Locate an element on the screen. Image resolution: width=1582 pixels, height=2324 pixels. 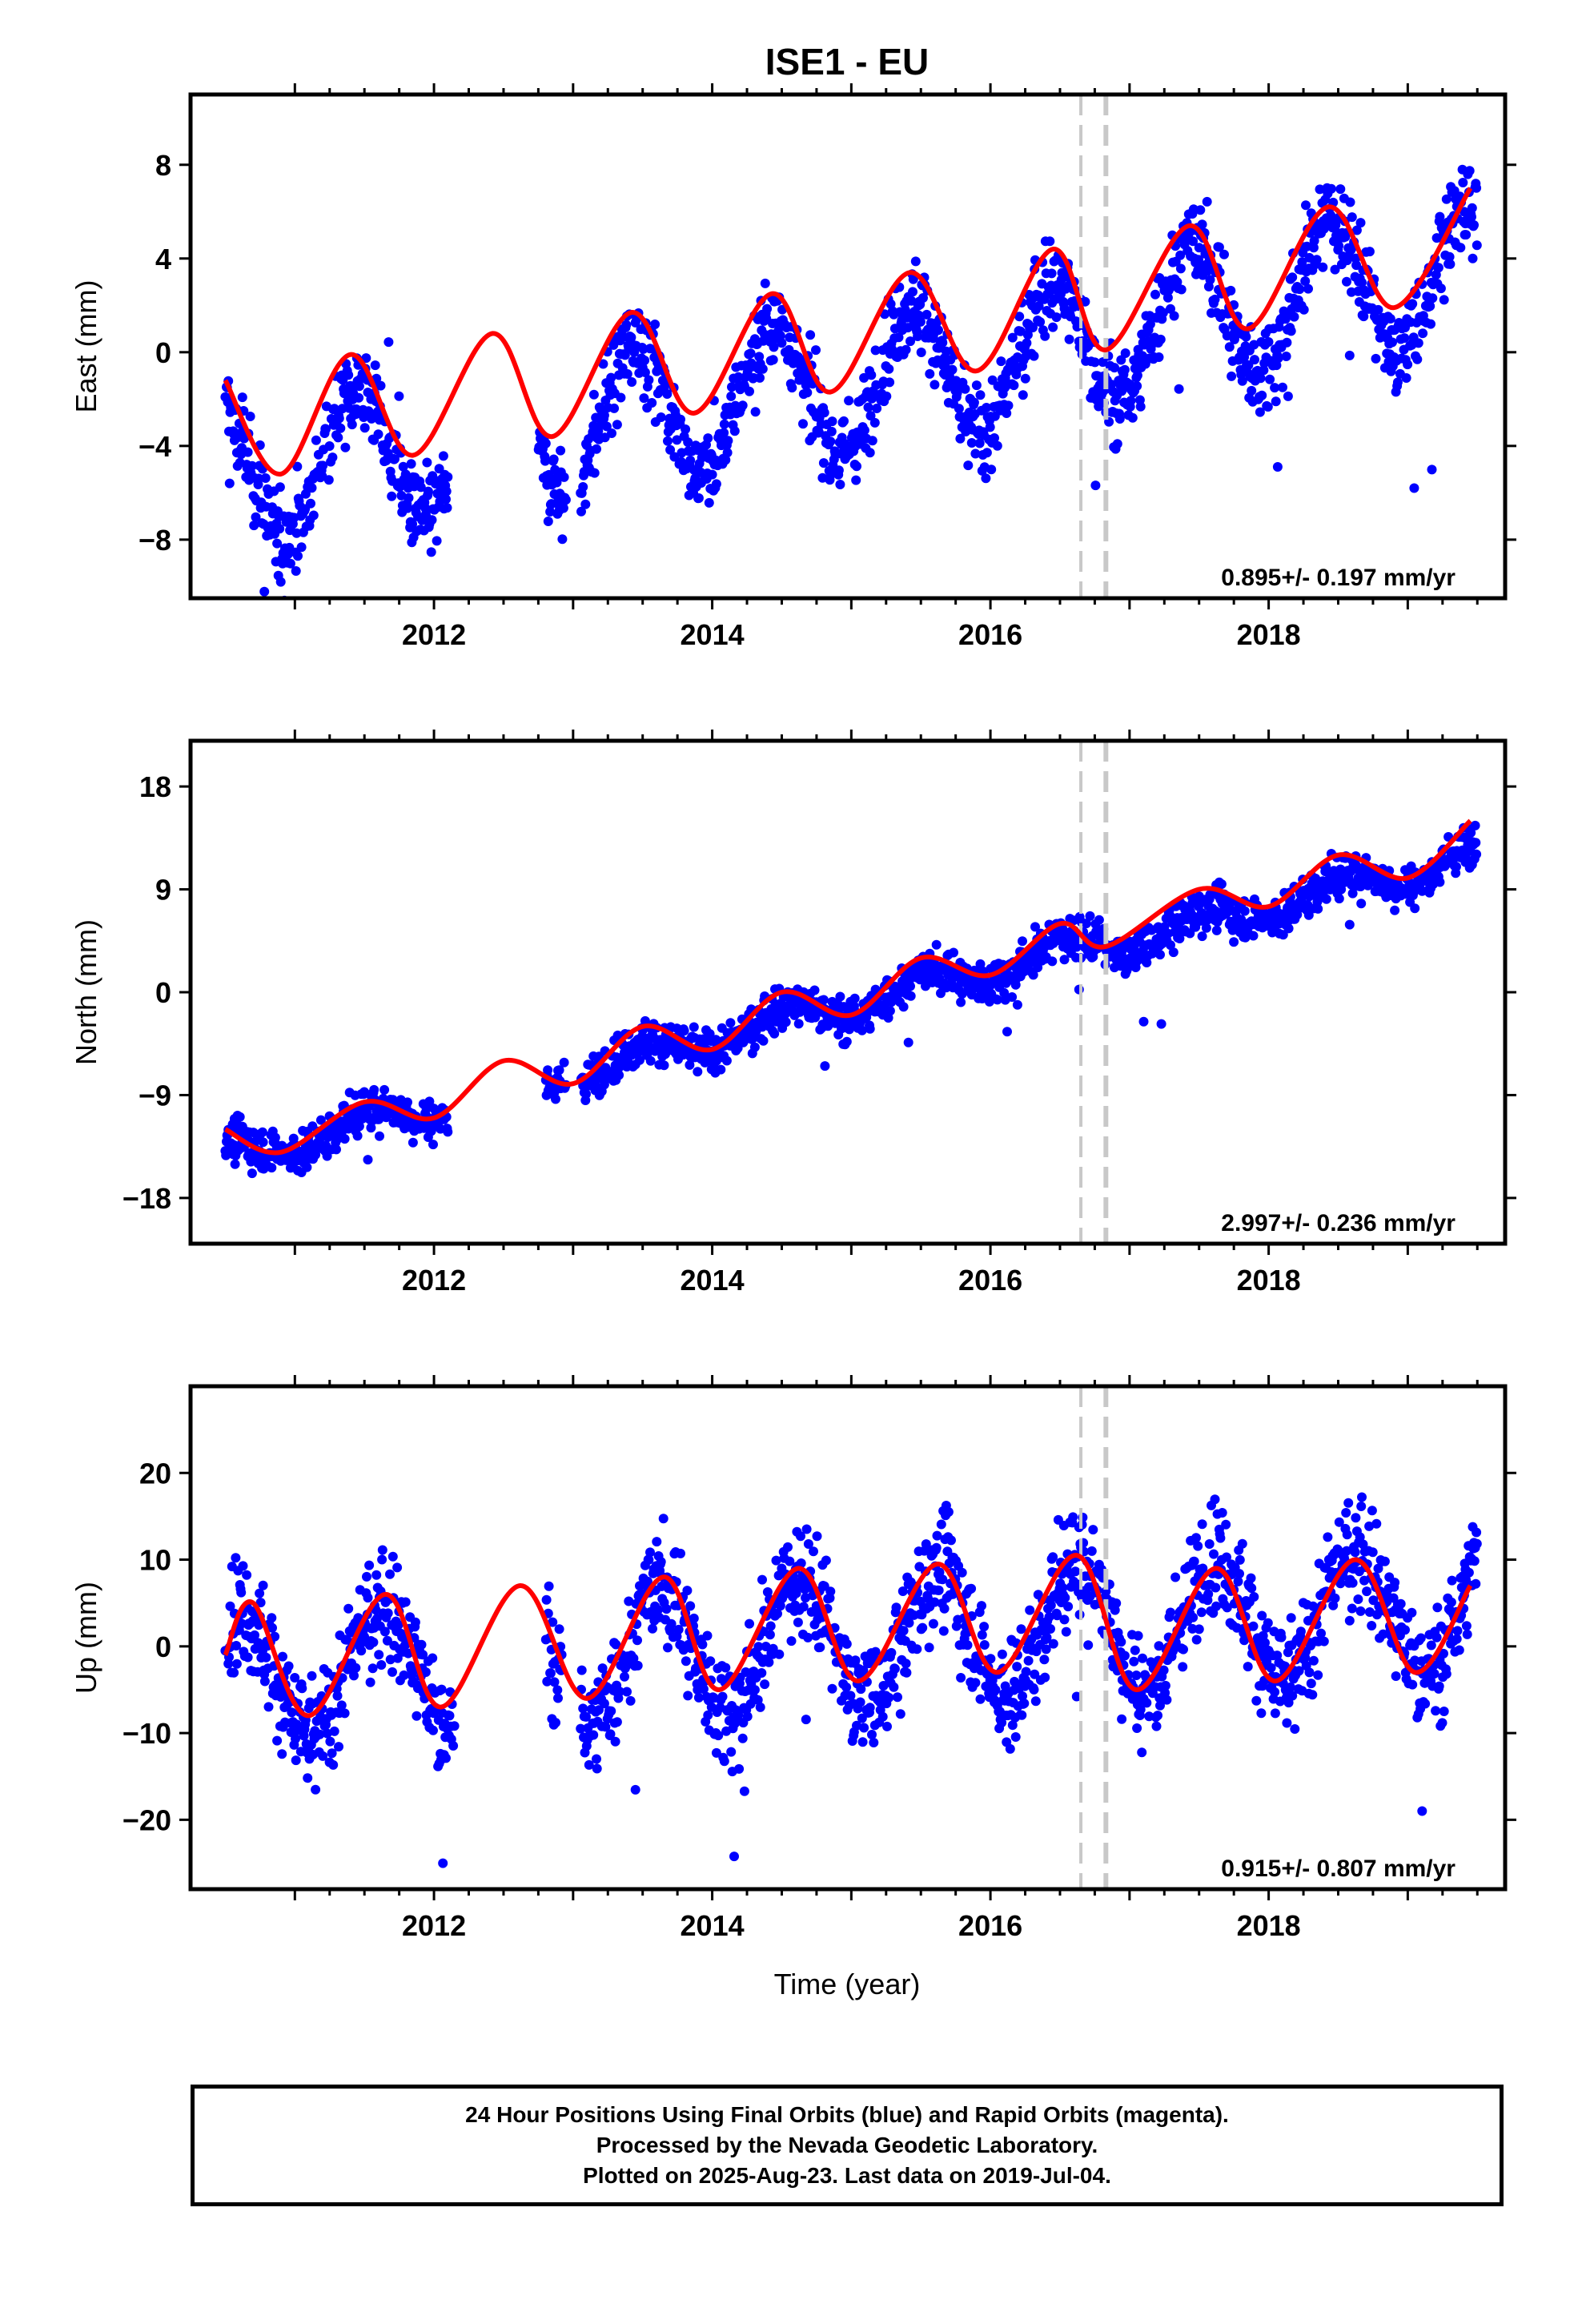
north-x-tick-label: 2012 is located at coordinates (434, 1281).